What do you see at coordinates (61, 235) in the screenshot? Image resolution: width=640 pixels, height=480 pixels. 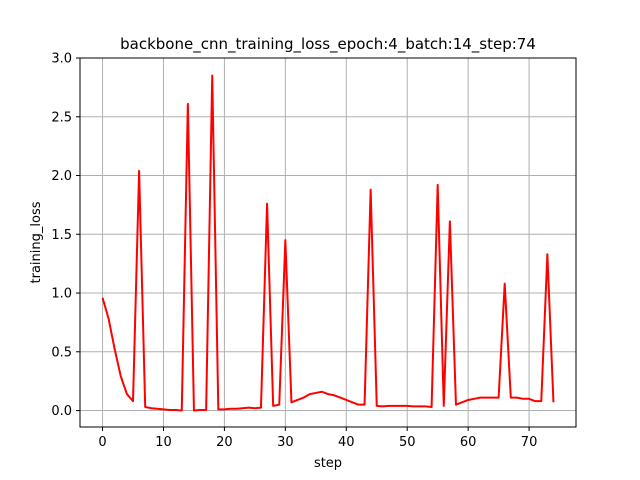 I see `y-tick-label: 1.5` at bounding box center [61, 235].